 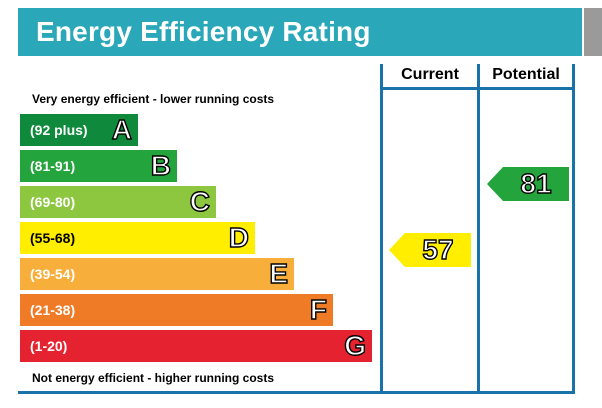 What do you see at coordinates (296, 392) in the screenshot?
I see `frame-bottom-line` at bounding box center [296, 392].